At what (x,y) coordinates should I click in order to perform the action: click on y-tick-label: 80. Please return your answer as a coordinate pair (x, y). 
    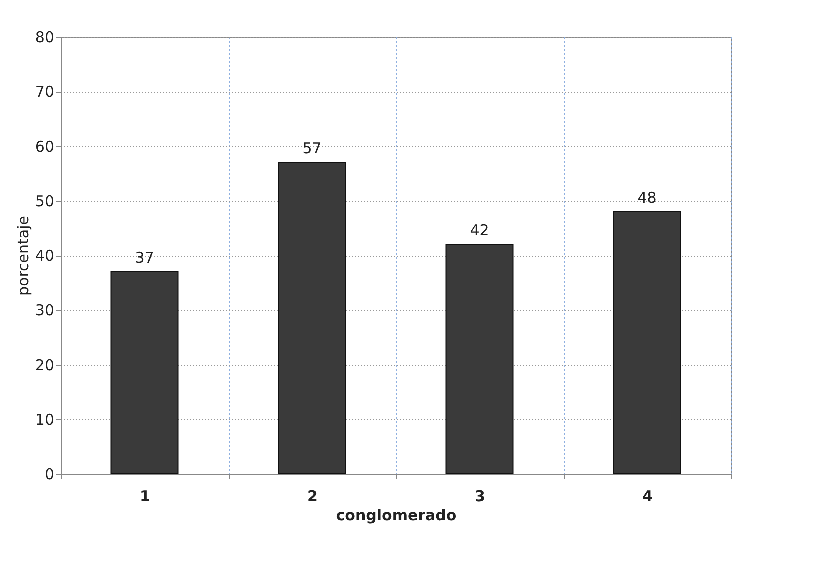
    Looking at the image, I should click on (44, 37).